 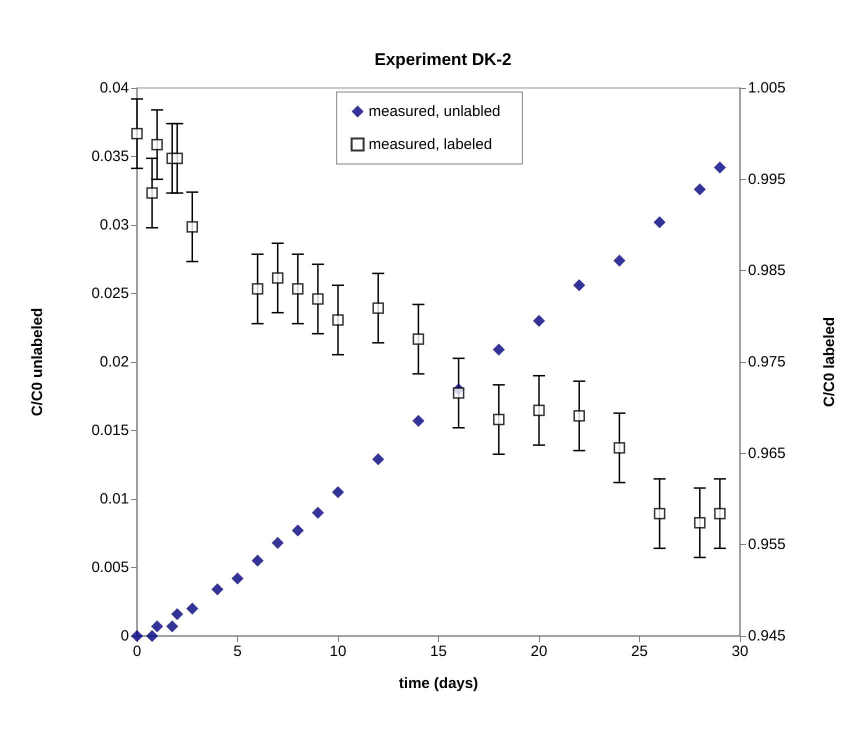 What do you see at coordinates (430, 144) in the screenshot?
I see `legend-label: measured, labeled` at bounding box center [430, 144].